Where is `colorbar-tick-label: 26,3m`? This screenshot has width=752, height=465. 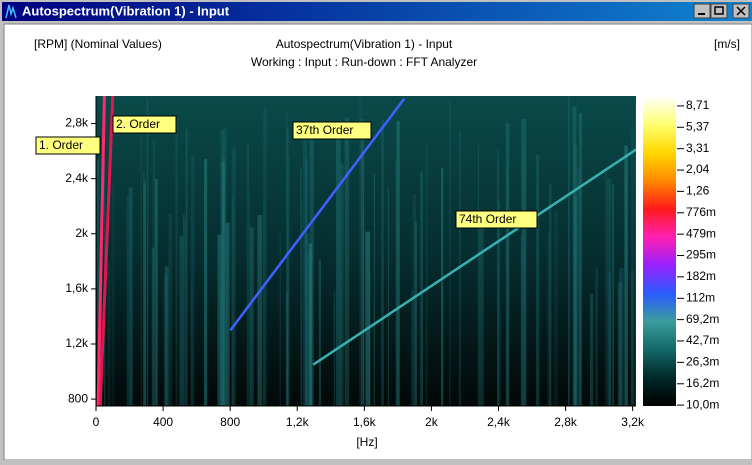 colorbar-tick-label: 26,3m is located at coordinates (702, 362).